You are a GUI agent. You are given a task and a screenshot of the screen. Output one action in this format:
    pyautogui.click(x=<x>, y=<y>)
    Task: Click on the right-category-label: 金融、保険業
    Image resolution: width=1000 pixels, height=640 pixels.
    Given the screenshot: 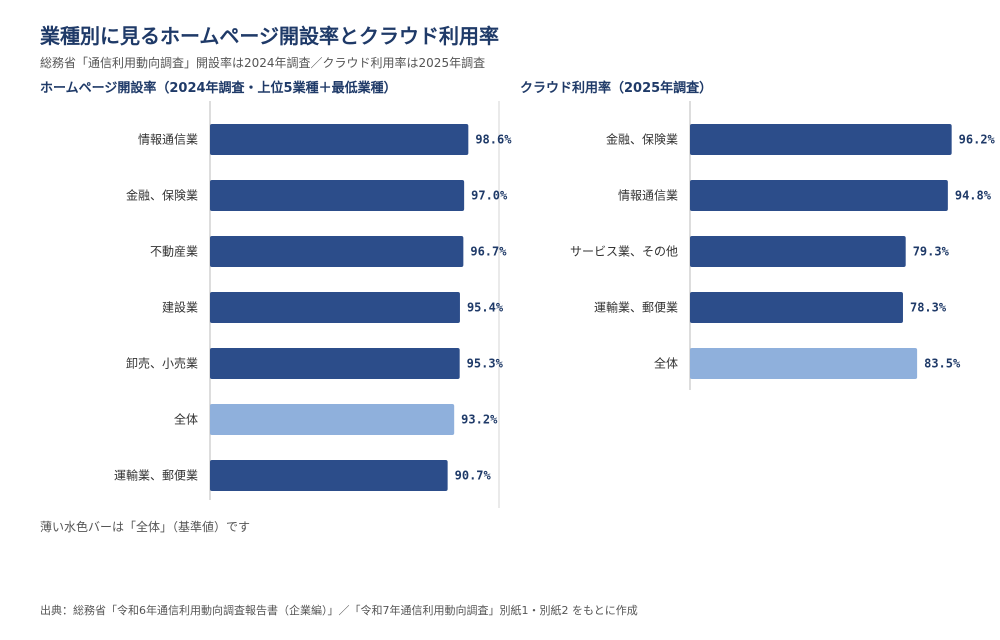 What is the action you would take?
    pyautogui.click(x=642, y=139)
    